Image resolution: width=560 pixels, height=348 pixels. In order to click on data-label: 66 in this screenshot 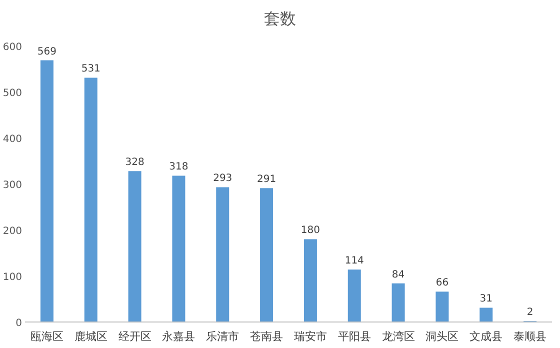, I will do `click(442, 283)`.